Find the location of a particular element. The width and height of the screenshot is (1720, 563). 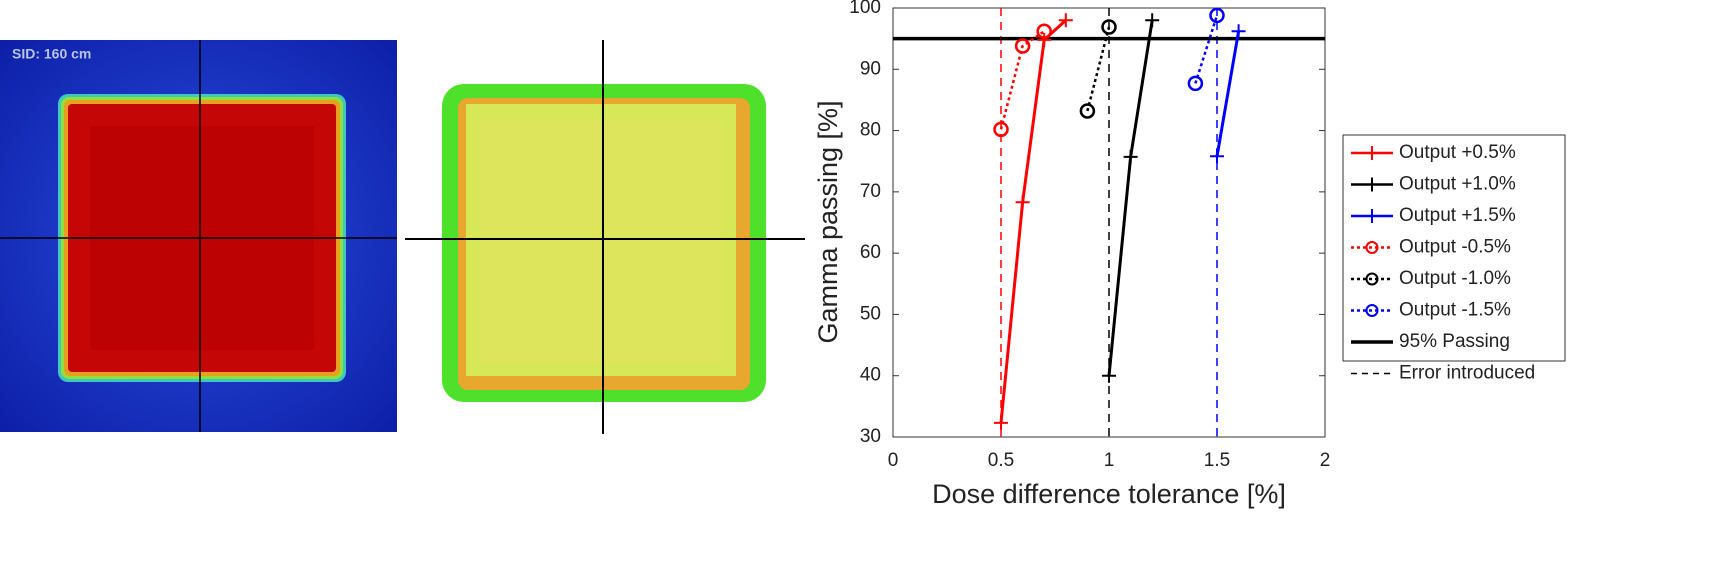

y-tick-label: 60 is located at coordinates (870, 252).